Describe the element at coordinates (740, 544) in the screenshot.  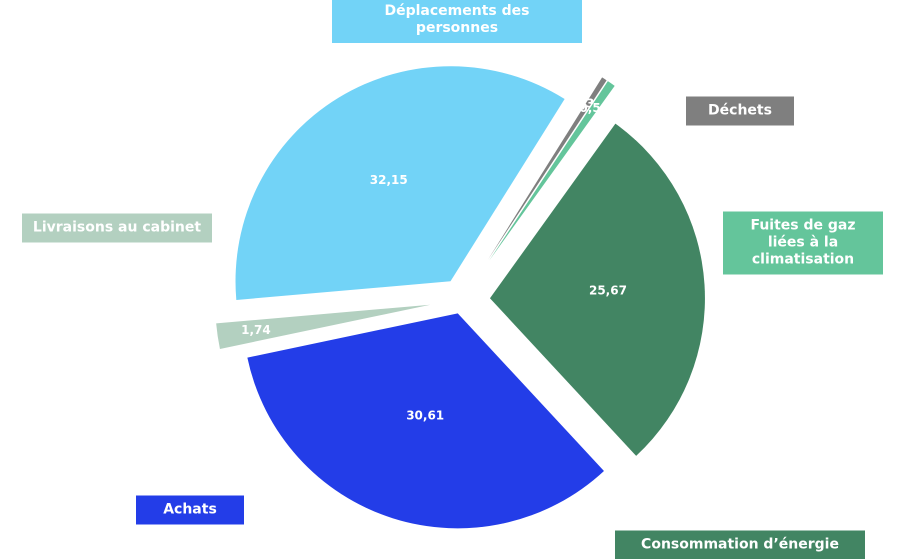
I see `category-label: Consommation d’énergie` at that location.